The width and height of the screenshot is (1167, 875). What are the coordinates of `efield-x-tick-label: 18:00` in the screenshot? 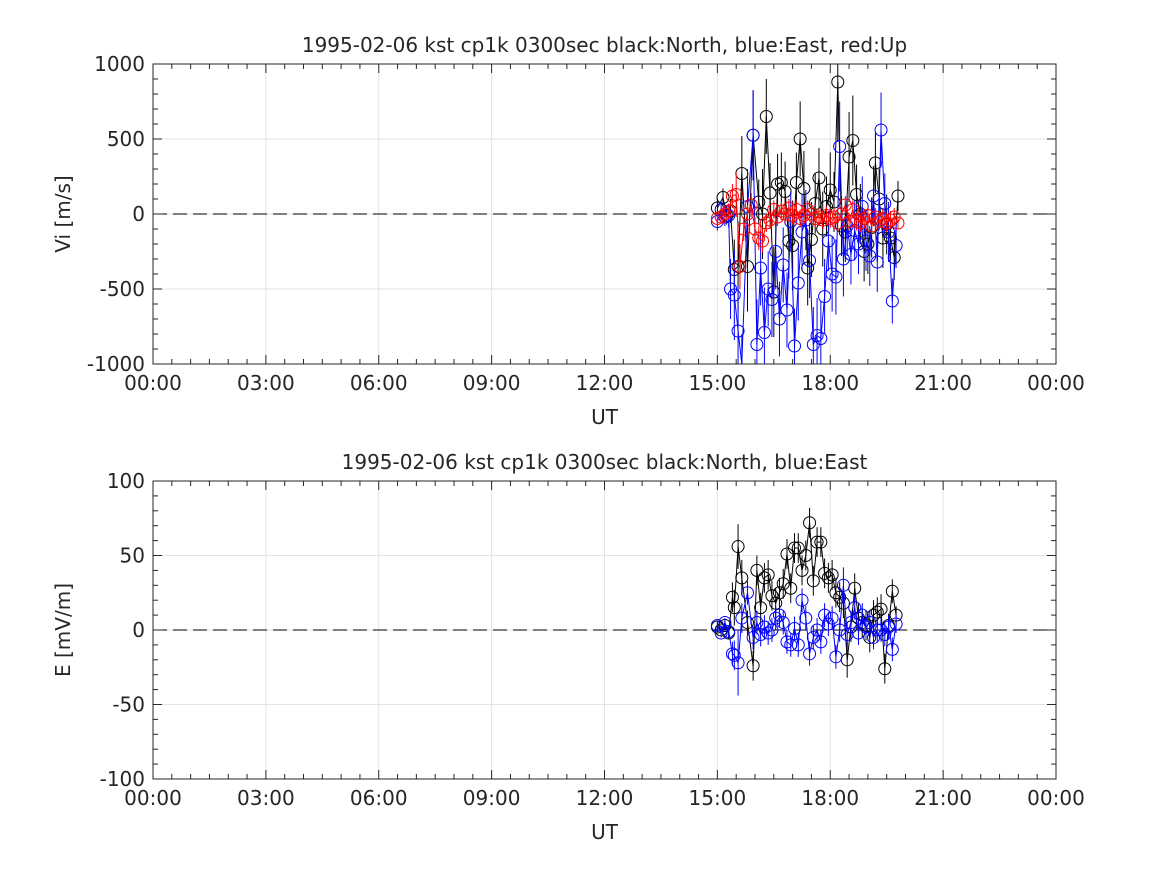 It's located at (830, 798).